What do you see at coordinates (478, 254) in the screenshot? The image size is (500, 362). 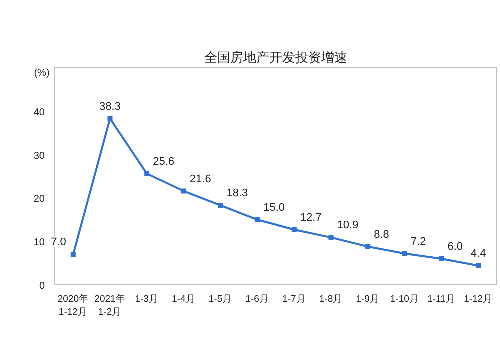 I see `data-label: 4.4` at bounding box center [478, 254].